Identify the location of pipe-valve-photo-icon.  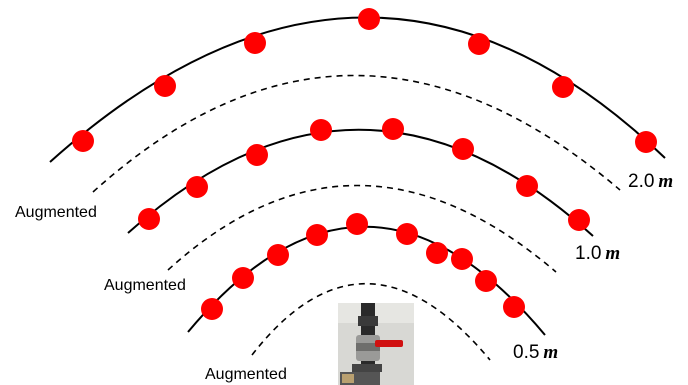
(376, 344).